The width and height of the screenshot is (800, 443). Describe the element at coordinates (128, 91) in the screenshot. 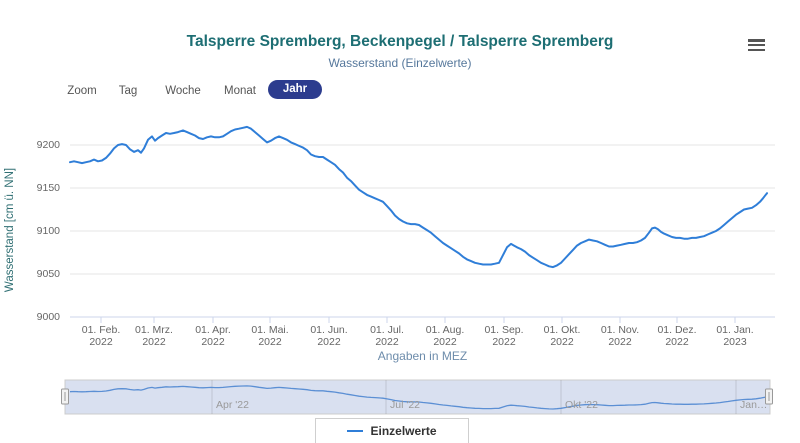

I see `range-button-tag: Tag` at that location.